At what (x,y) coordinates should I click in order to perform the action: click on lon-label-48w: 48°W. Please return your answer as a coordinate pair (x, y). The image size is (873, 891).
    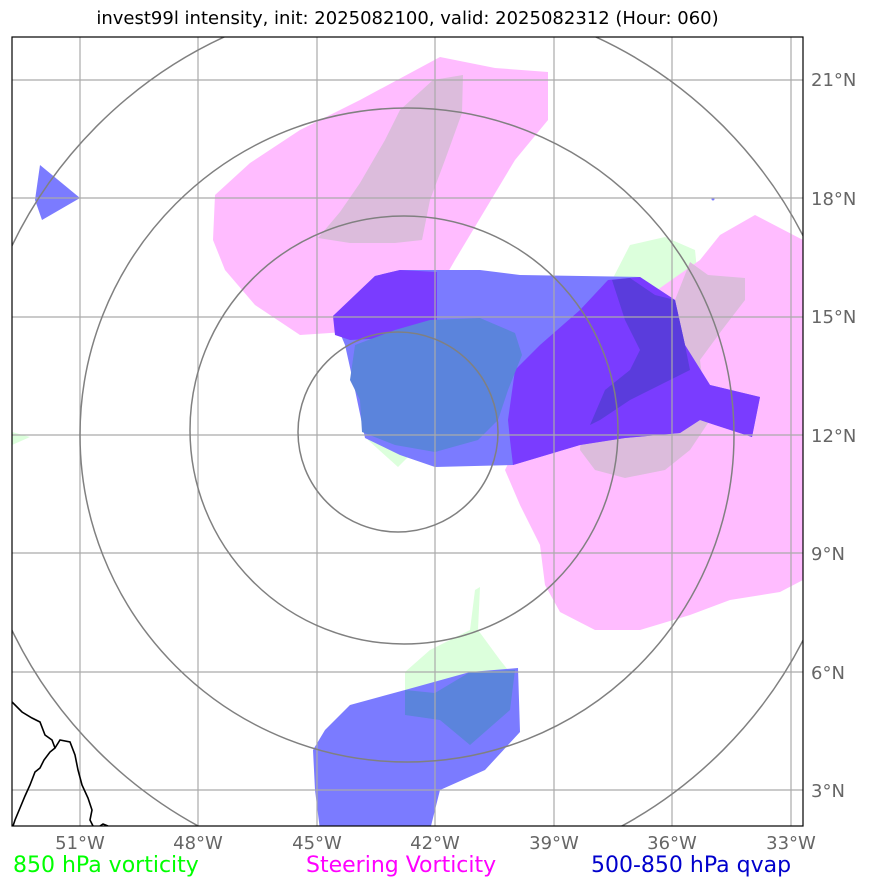
    Looking at the image, I should click on (198, 843).